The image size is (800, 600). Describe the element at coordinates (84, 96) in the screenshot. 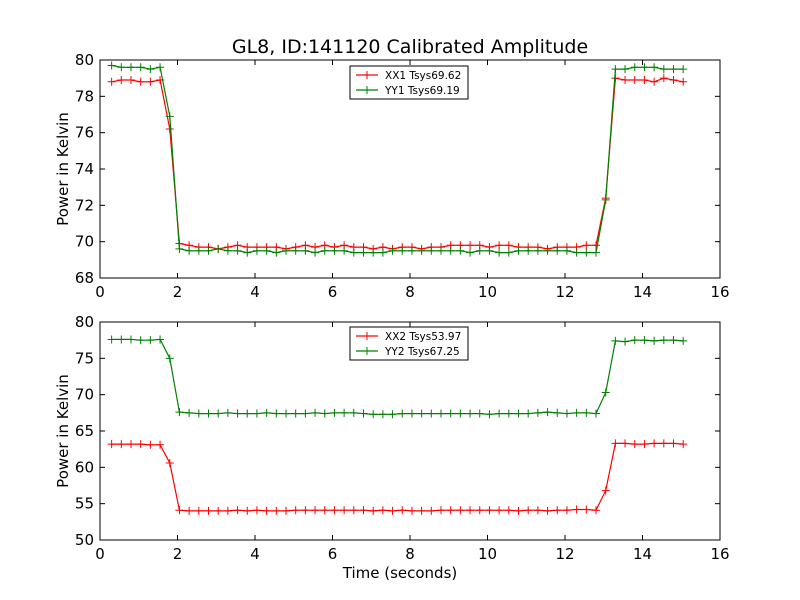

I see `y-tick-label: 78` at that location.